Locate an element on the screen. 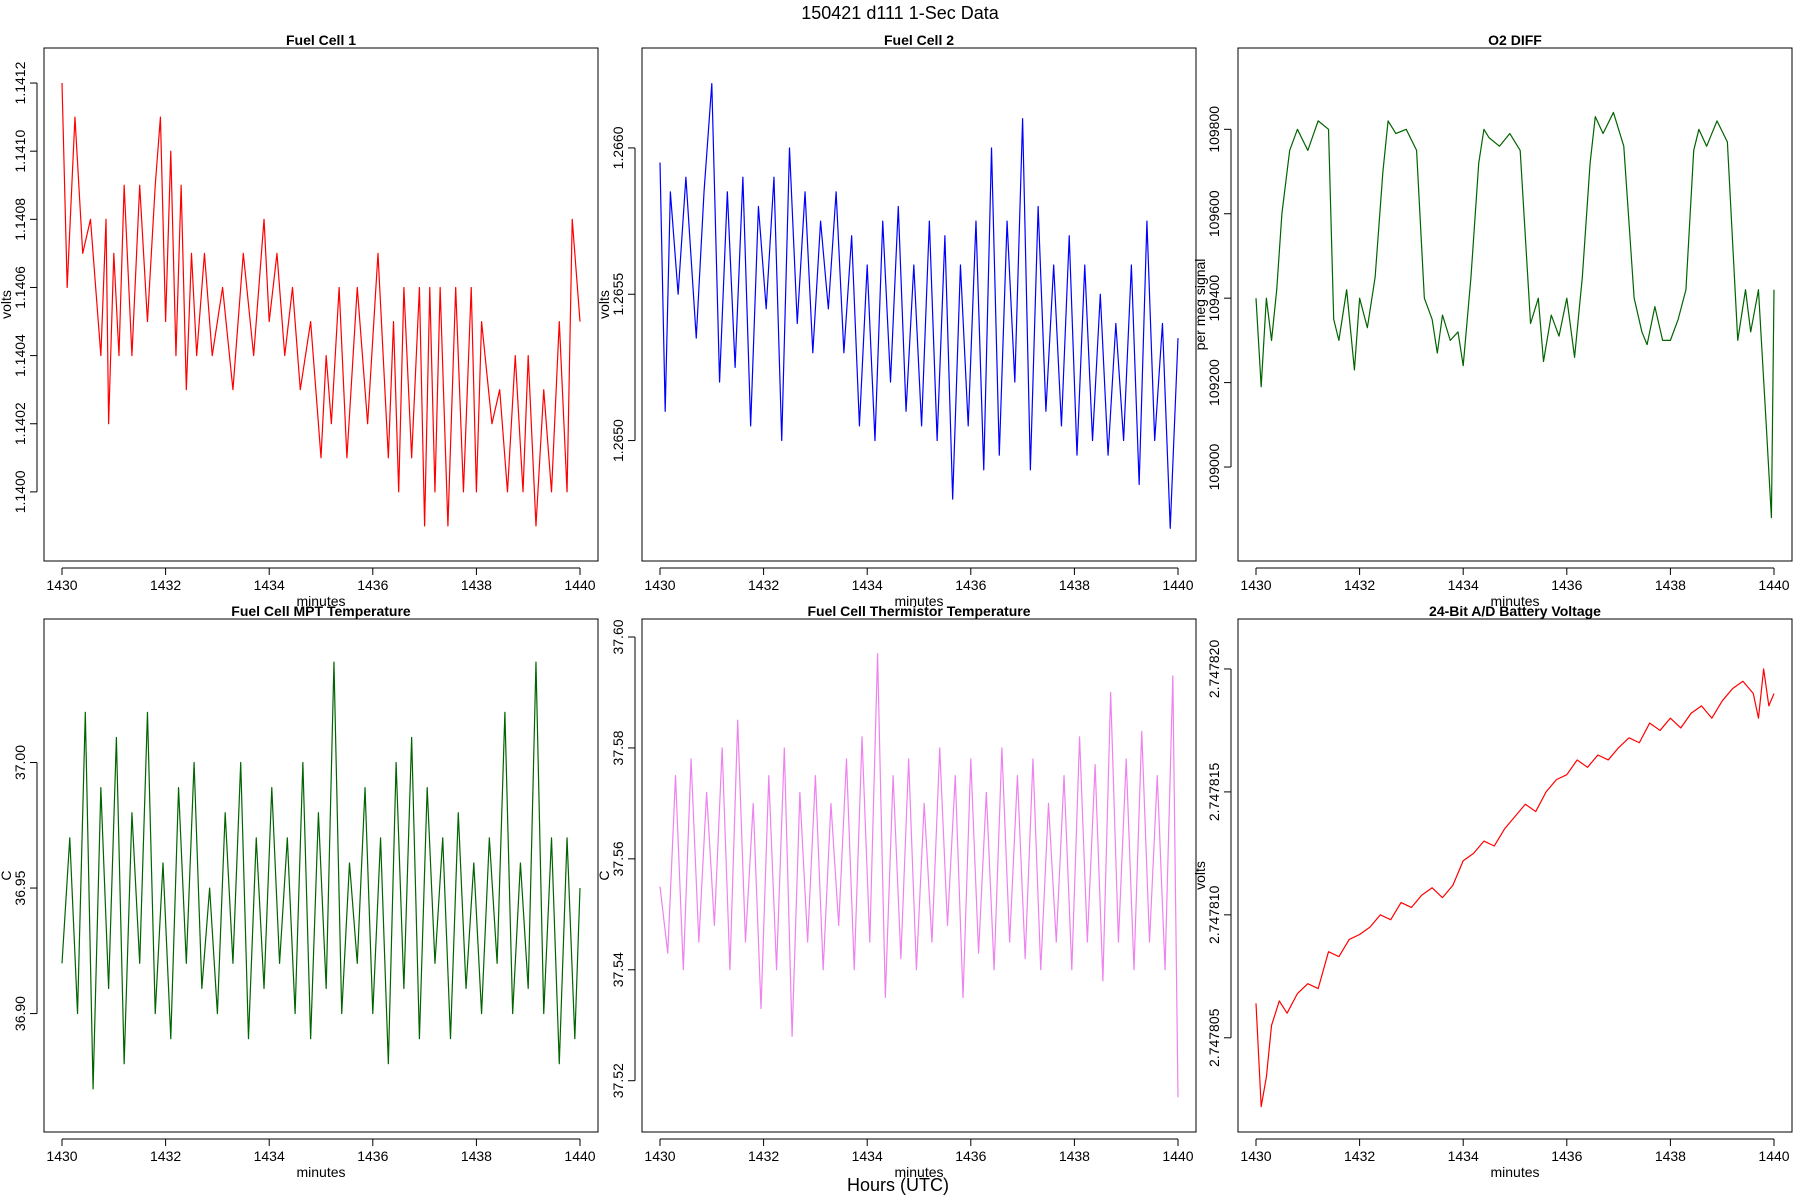  chart-title: Fuel Cell 1 is located at coordinates (321, 40).